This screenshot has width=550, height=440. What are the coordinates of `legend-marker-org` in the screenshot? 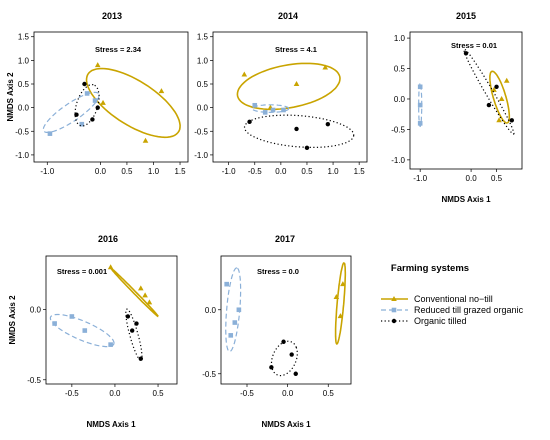 It's located at (394, 321).